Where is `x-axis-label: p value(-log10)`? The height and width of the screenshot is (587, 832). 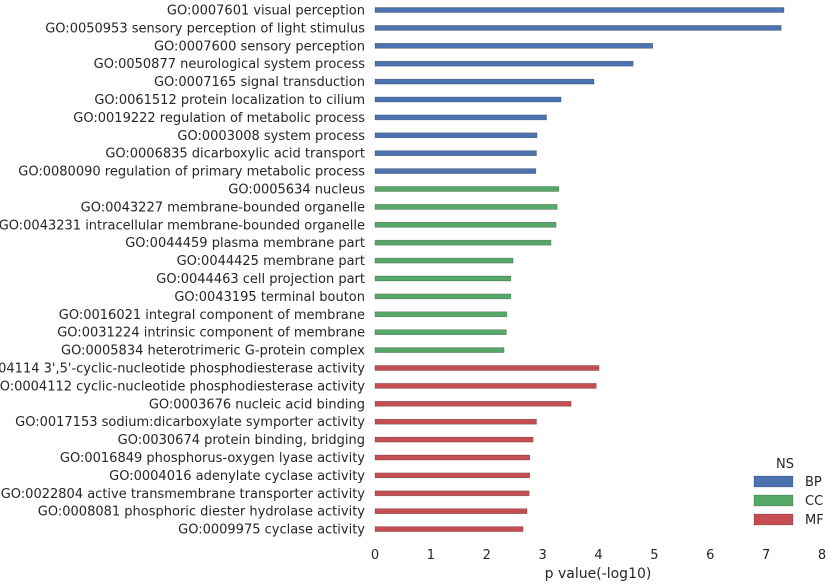
x-axis-label: p value(-log10) is located at coordinates (598, 574).